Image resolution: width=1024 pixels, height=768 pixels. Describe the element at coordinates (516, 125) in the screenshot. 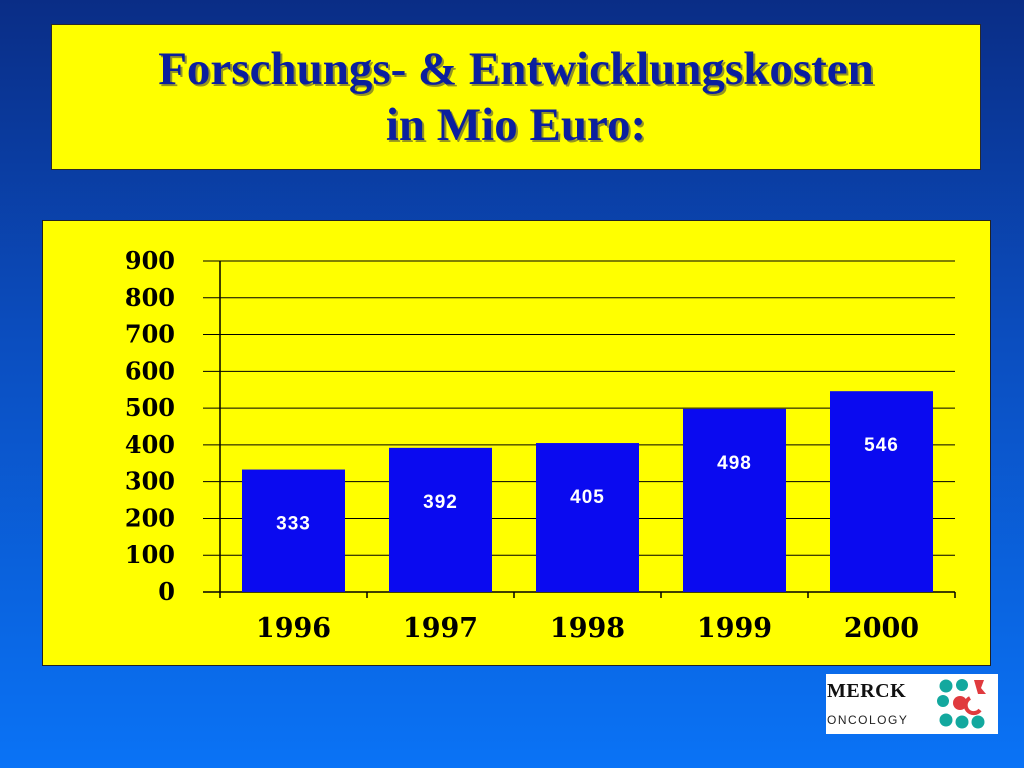

I see `slide-title-line-2: in Mio Euro:` at that location.